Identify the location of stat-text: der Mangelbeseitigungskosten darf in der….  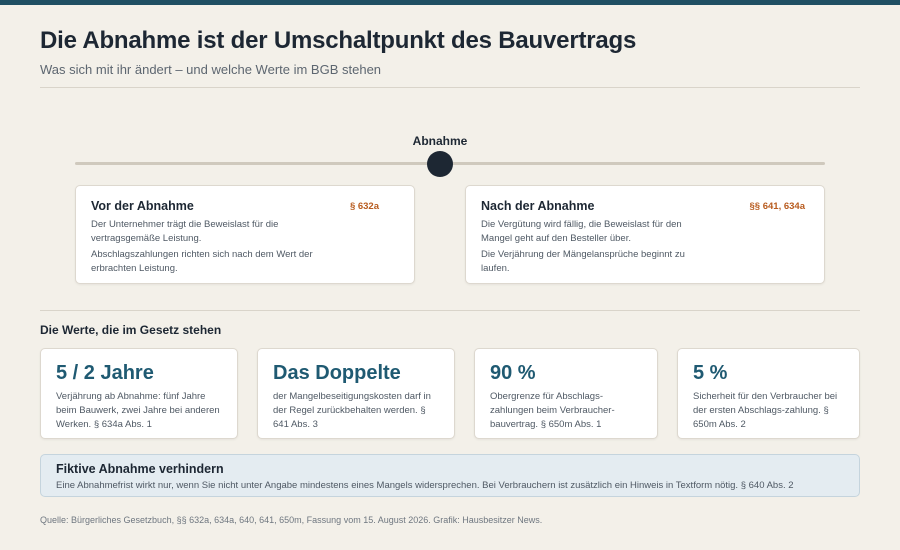
(352, 410).